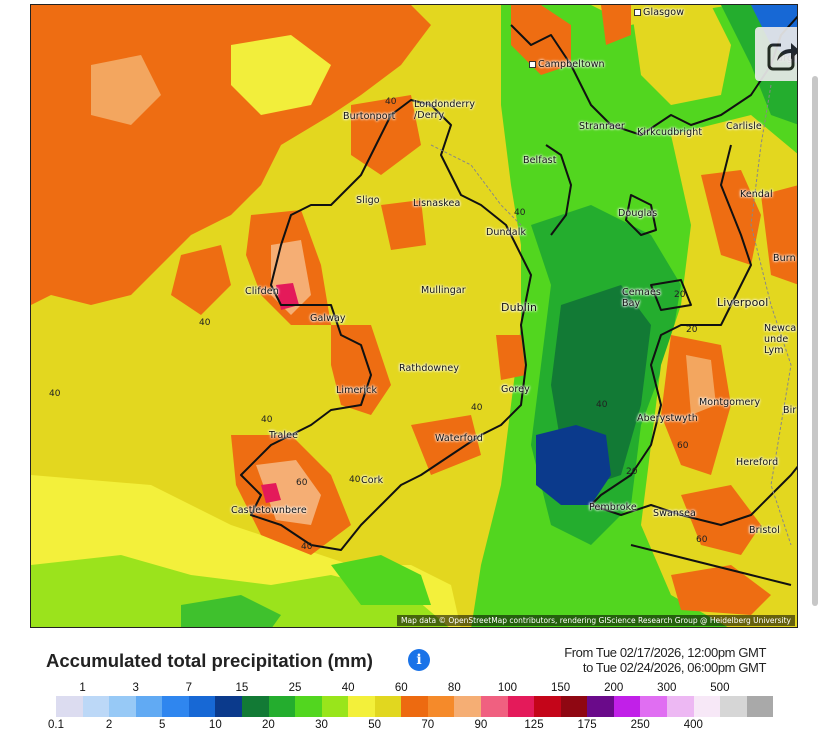 The width and height of the screenshot is (828, 735). I want to click on city-label: Hereford, so click(757, 462).